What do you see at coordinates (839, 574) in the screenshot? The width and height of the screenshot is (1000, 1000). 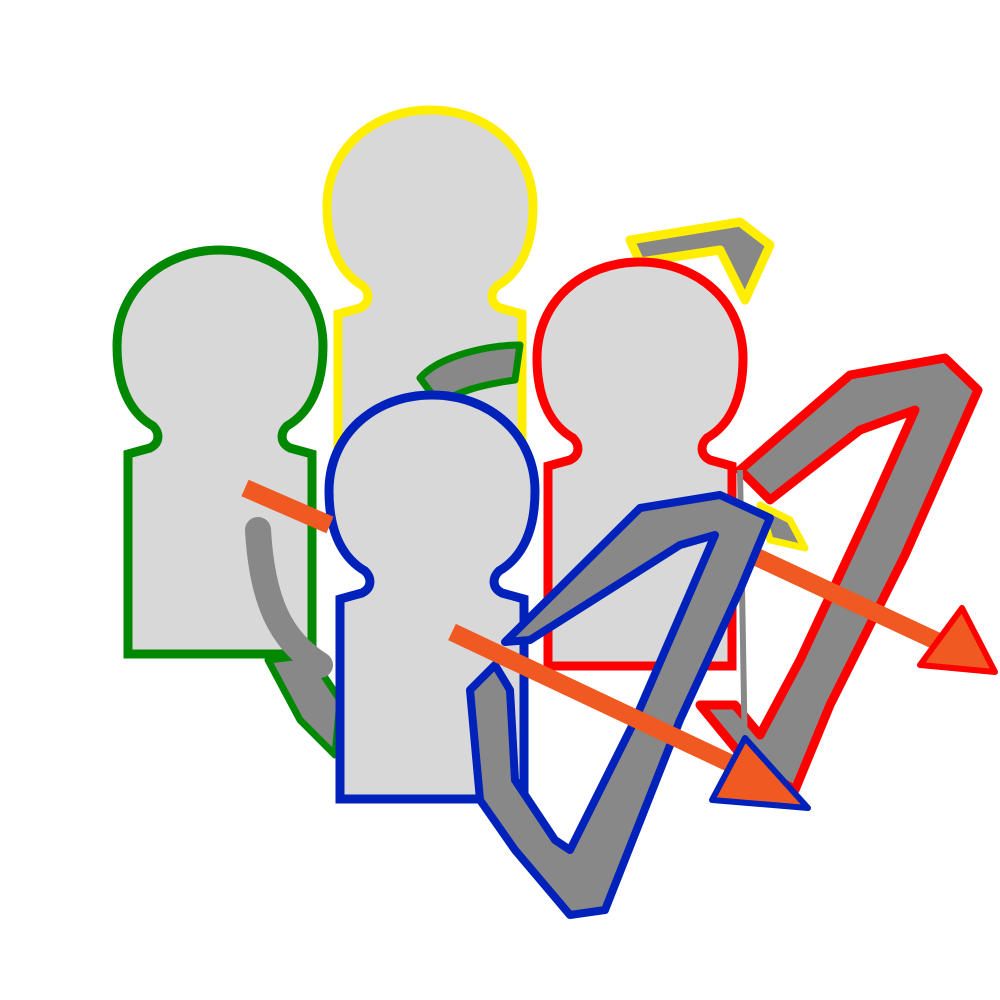 I see `red-bow` at bounding box center [839, 574].